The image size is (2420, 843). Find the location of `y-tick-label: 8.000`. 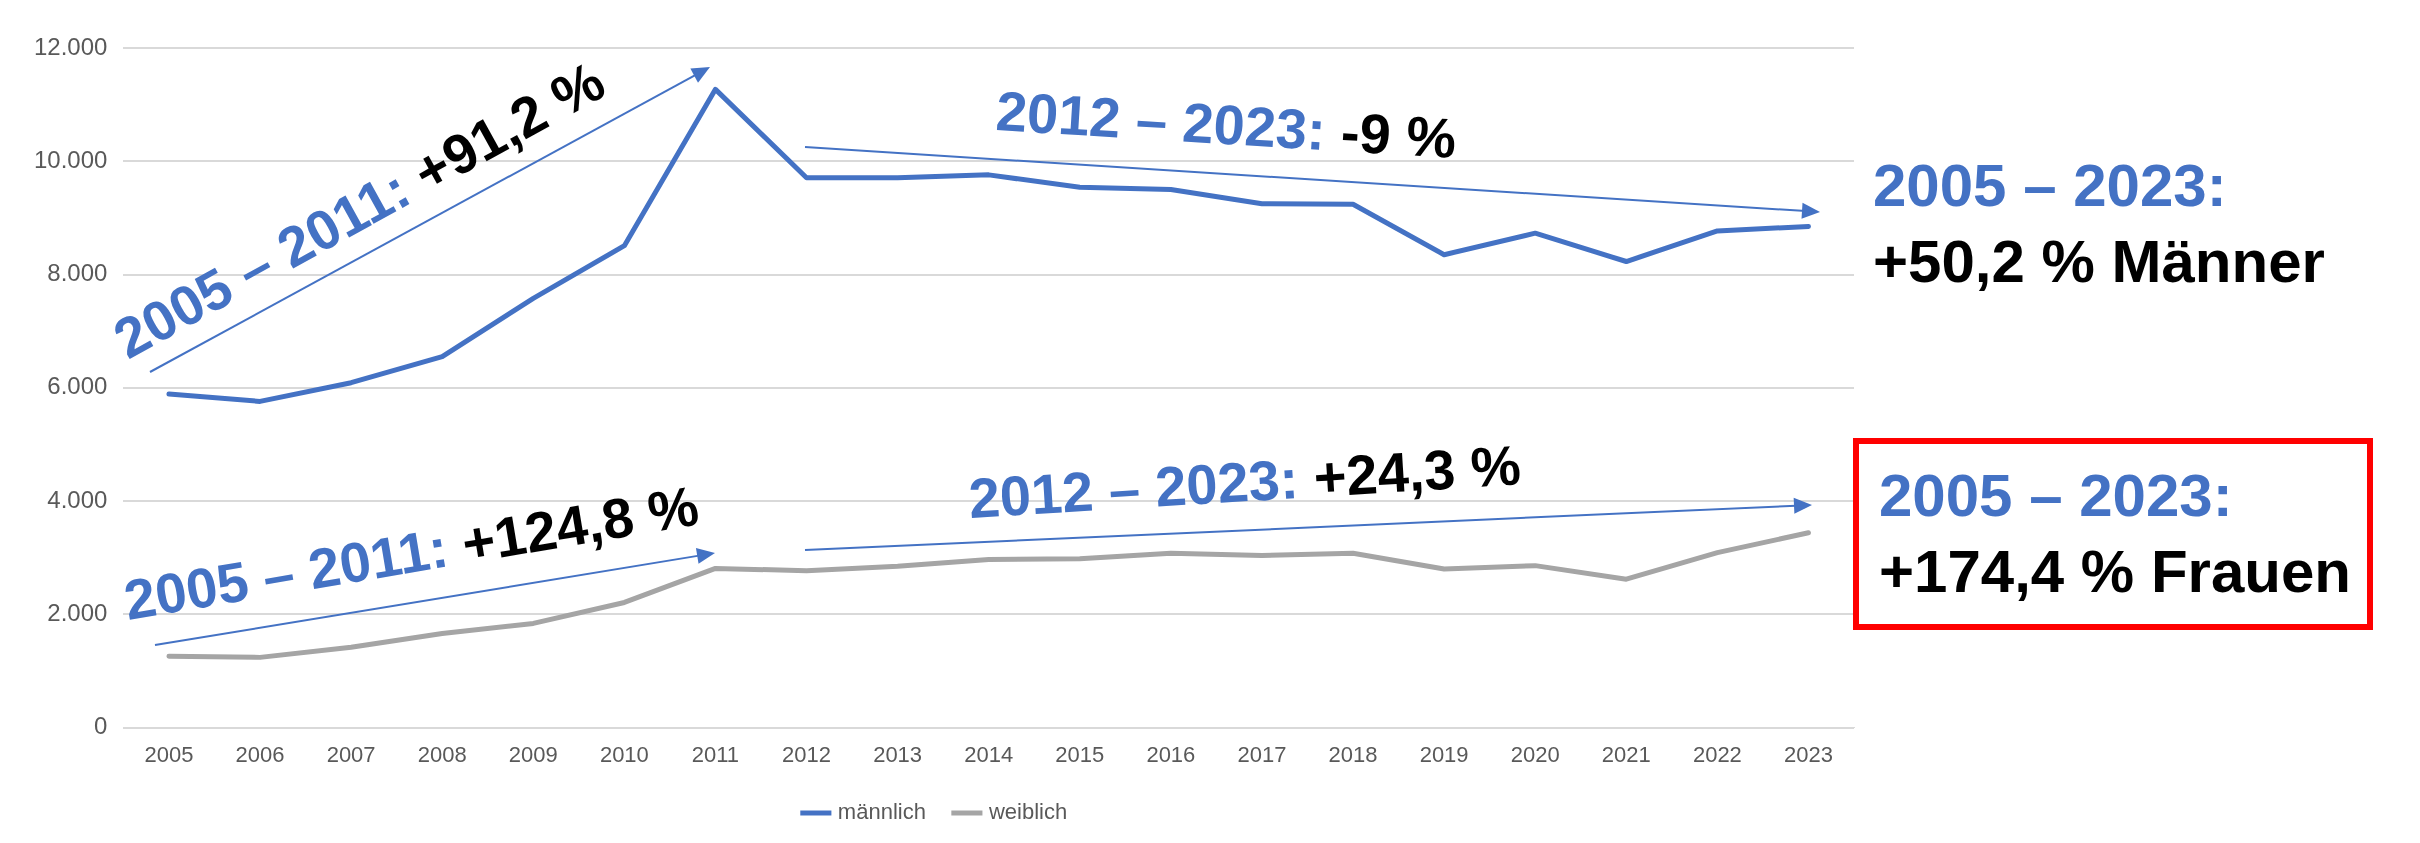

y-tick-label: 8.000 is located at coordinates (77, 273).